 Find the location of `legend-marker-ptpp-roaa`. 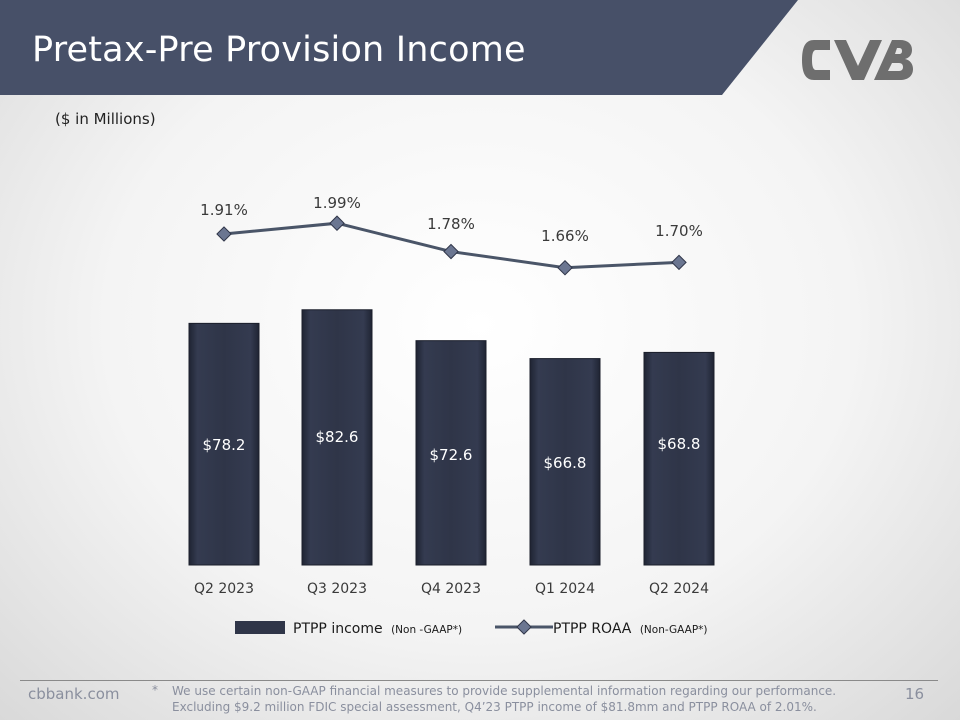

legend-marker-ptpp-roaa is located at coordinates (524, 627).